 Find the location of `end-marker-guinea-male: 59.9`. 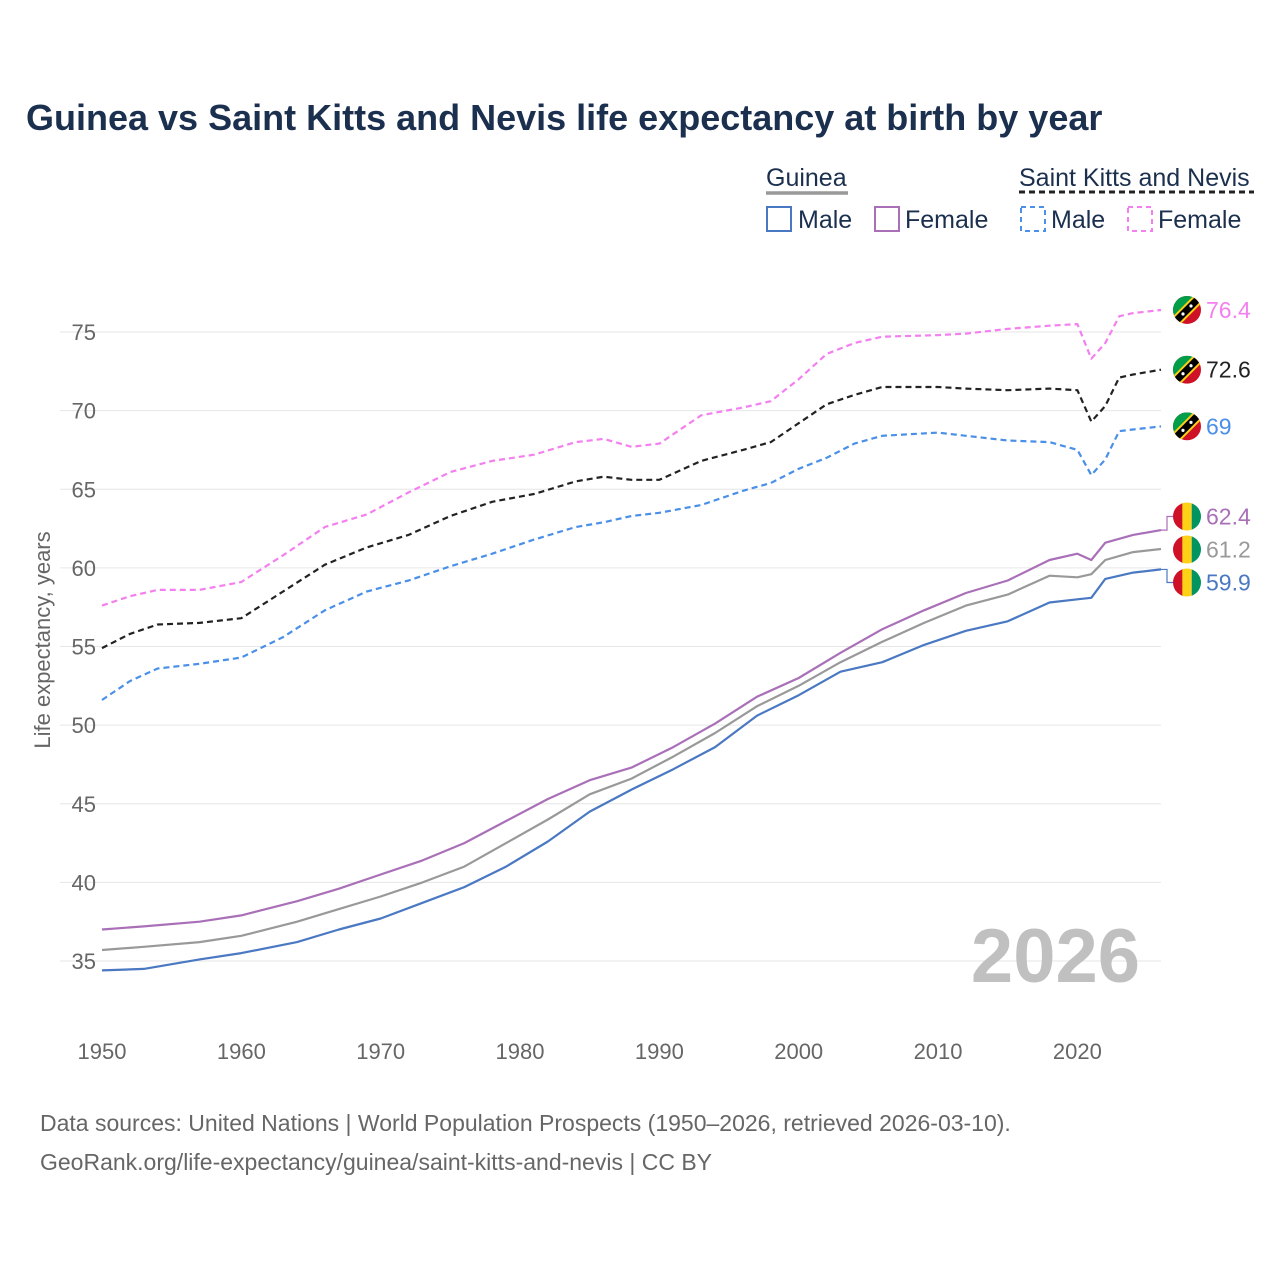

end-marker-guinea-male: 59.9 is located at coordinates (1206, 582).